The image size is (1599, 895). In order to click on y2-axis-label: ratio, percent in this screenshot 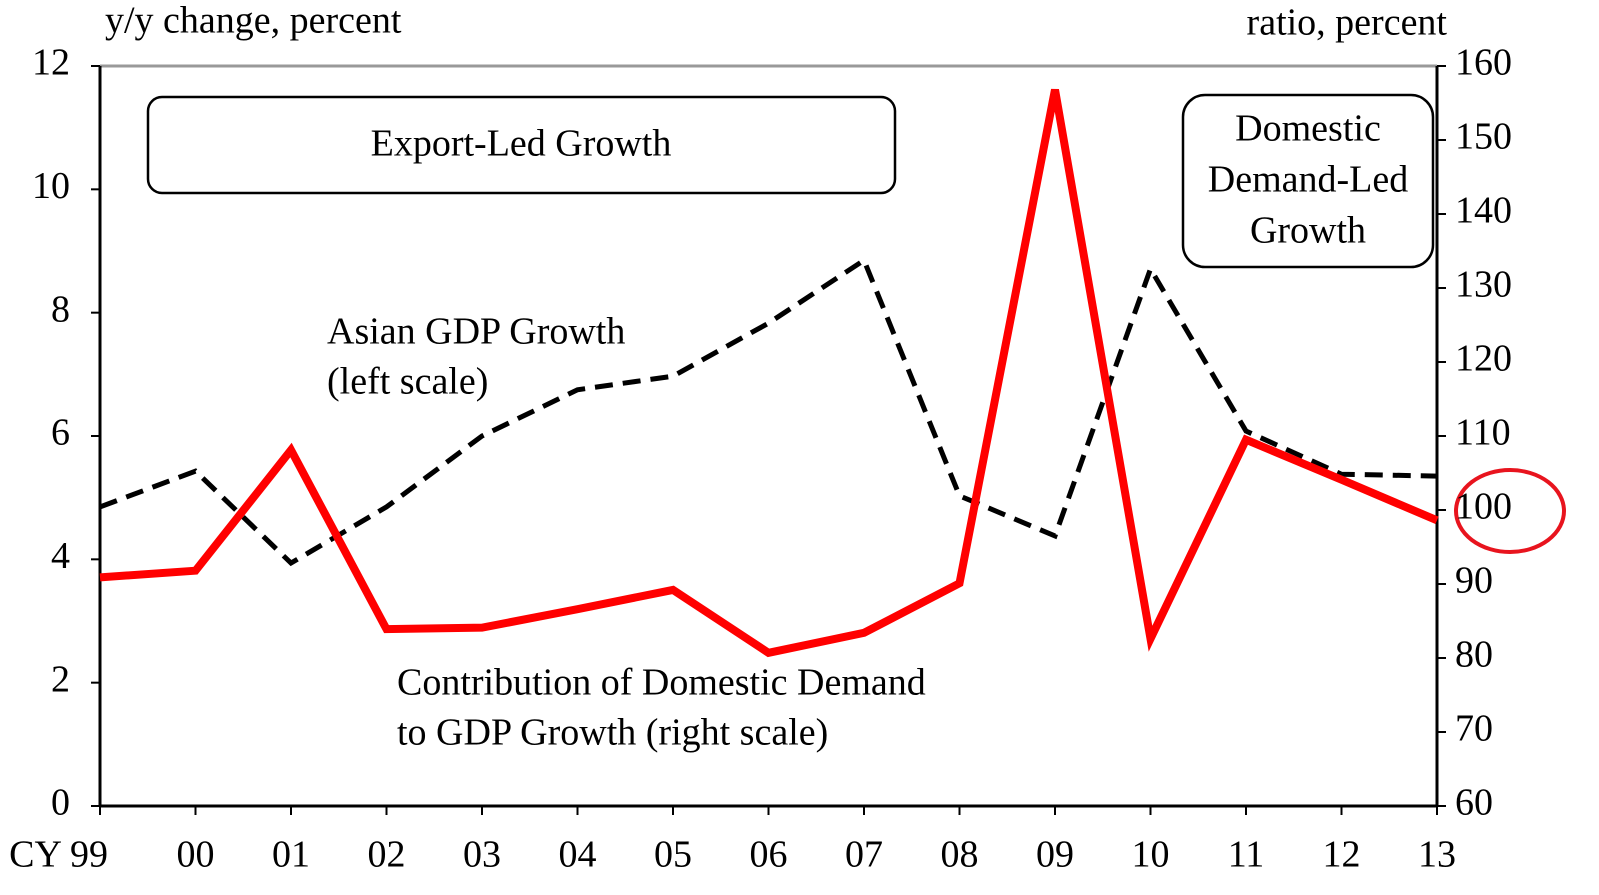, I will do `click(1347, 23)`.